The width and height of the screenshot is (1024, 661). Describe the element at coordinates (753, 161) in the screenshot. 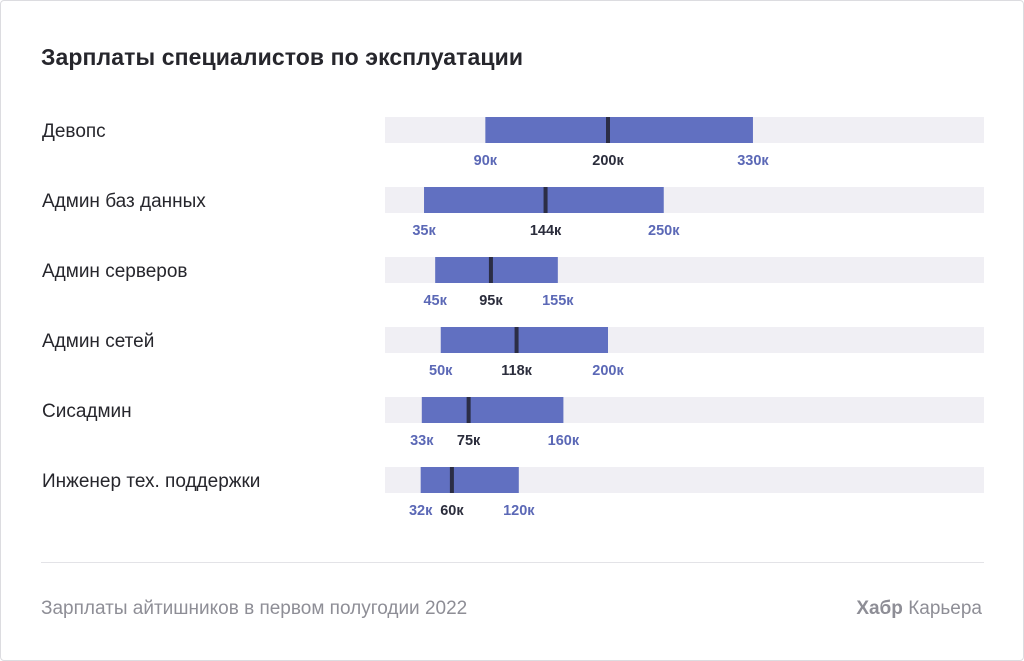

I see `max-value-label: 330к` at that location.